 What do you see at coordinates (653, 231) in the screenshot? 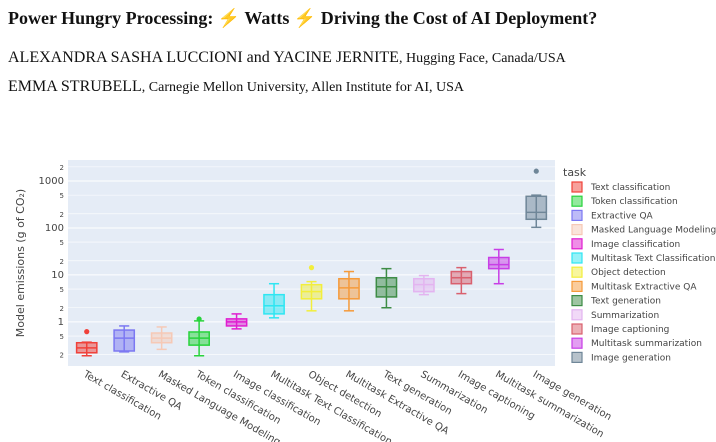
I see `legend-label: Masked Language Modeling` at bounding box center [653, 231].